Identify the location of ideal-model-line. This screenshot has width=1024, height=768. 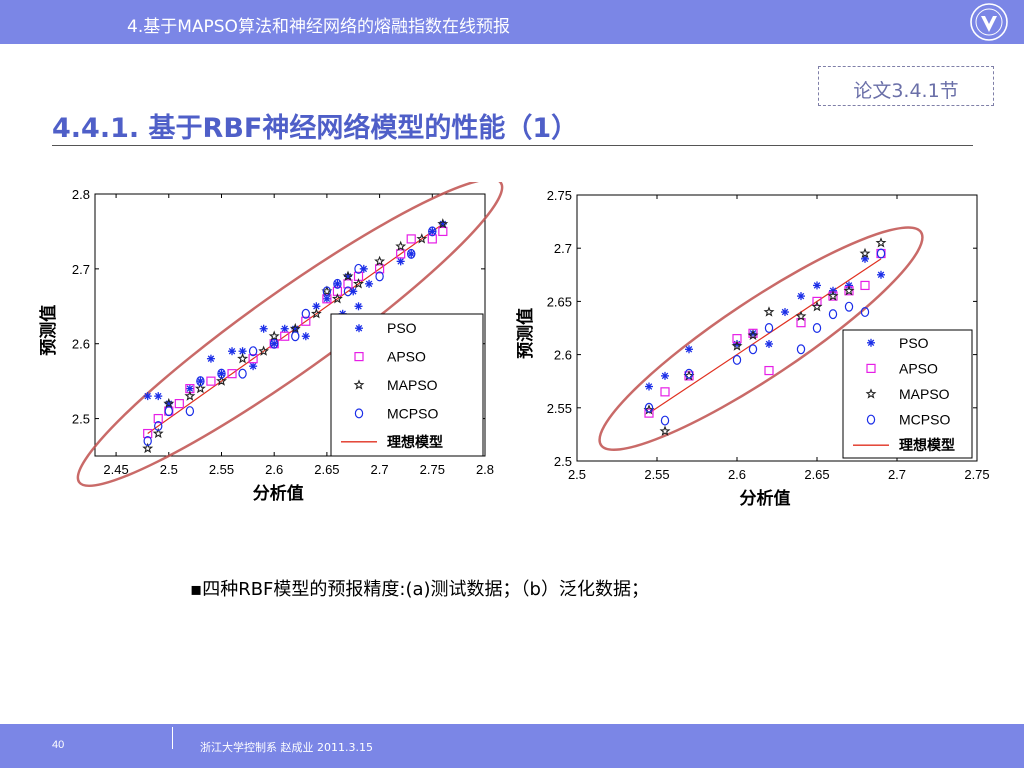
(765, 336).